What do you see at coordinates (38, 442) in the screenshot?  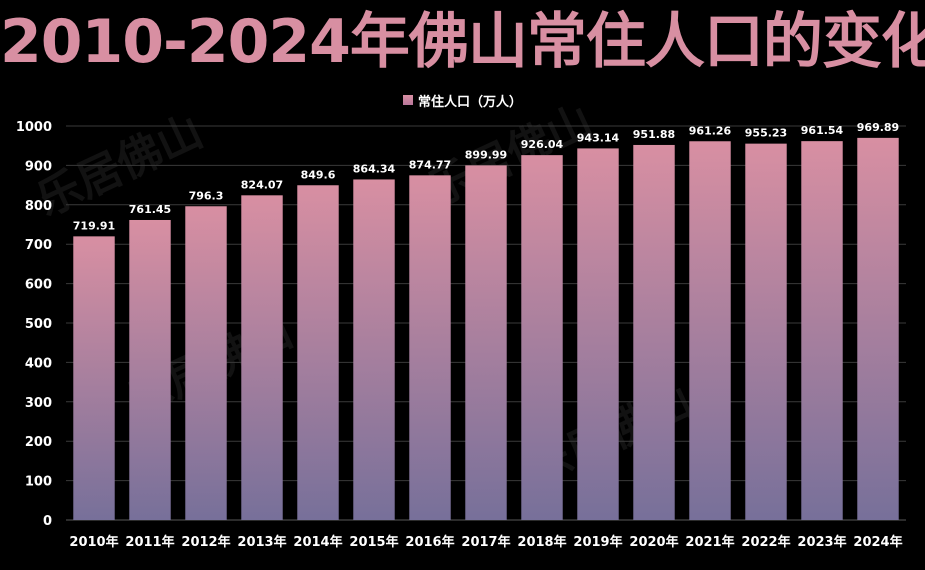 I see `y-tick-label: 200` at bounding box center [38, 442].